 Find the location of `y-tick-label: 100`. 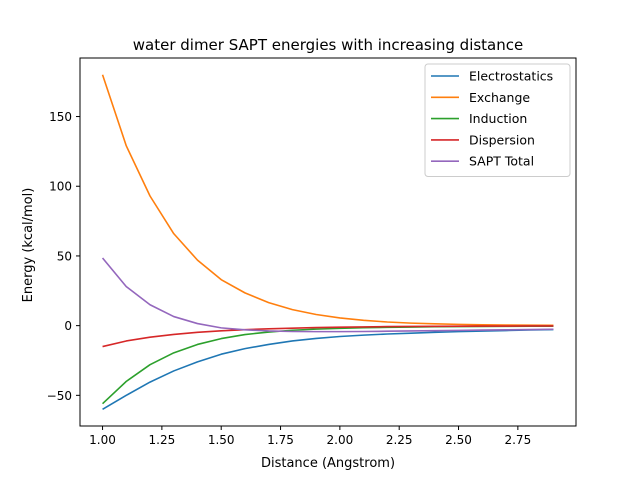

y-tick-label: 100 is located at coordinates (60, 187).